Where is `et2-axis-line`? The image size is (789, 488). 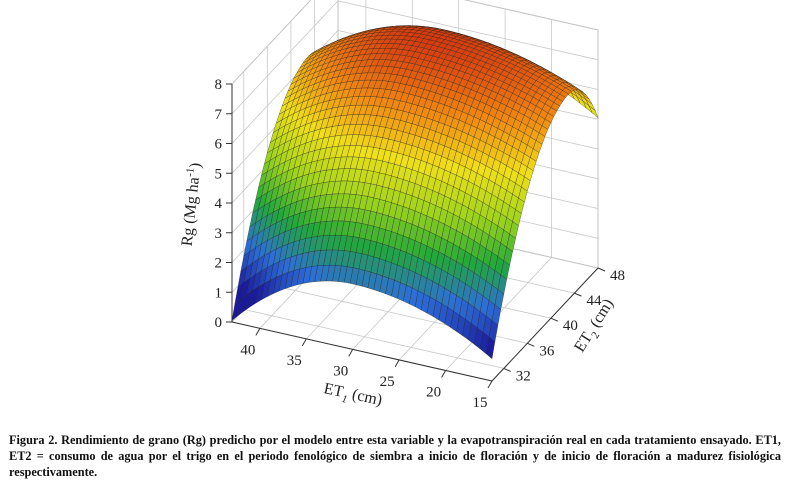
et2-axis-line is located at coordinates (545, 324).